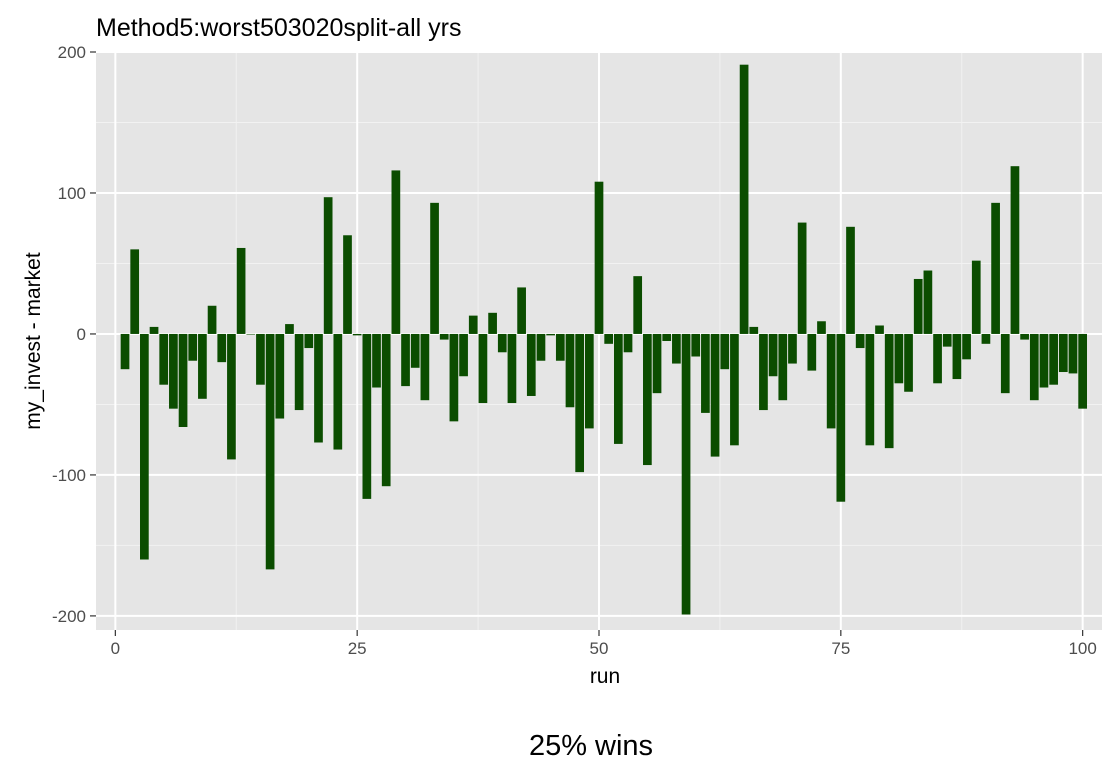 The width and height of the screenshot is (1102, 760). Describe the element at coordinates (605, 676) in the screenshot. I see `x-axis-label: run` at that location.